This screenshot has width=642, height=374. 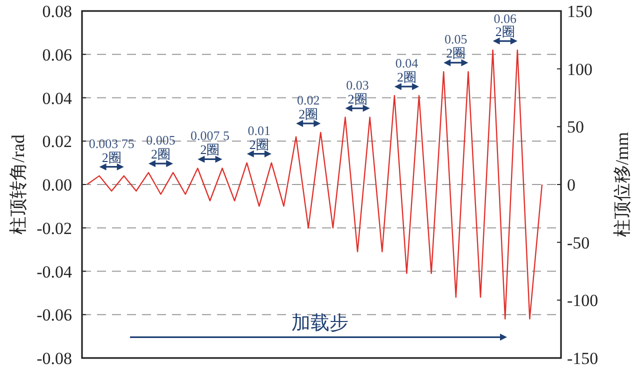 I want to click on y-tick-label: -0.04, so click(x=54, y=272).